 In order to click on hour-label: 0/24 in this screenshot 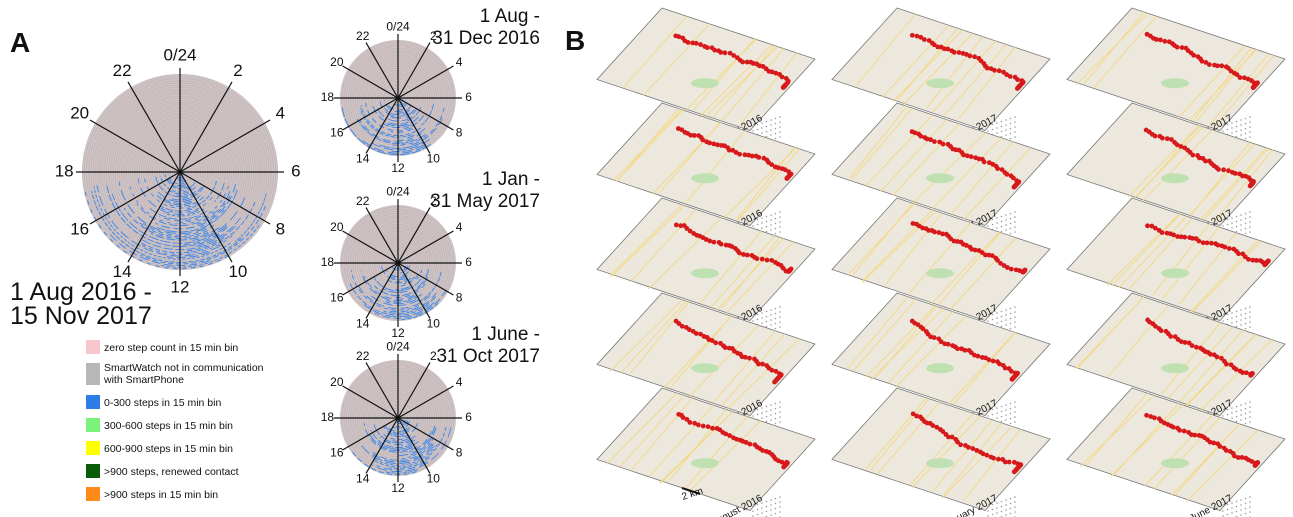, I will do `click(398, 27)`.